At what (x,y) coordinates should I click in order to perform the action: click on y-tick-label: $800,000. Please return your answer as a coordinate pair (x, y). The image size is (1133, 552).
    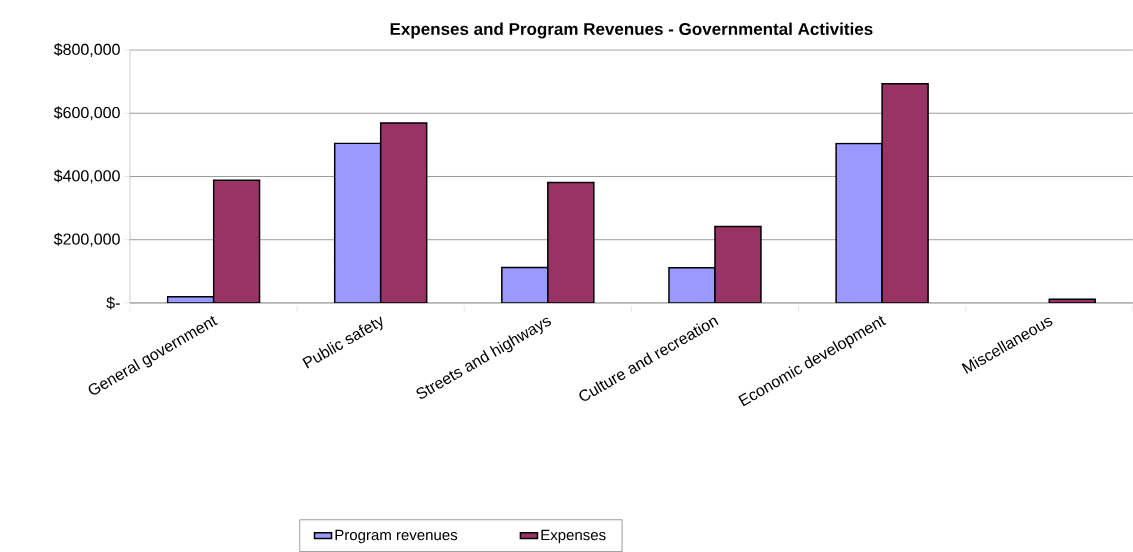
    Looking at the image, I should click on (86, 50).